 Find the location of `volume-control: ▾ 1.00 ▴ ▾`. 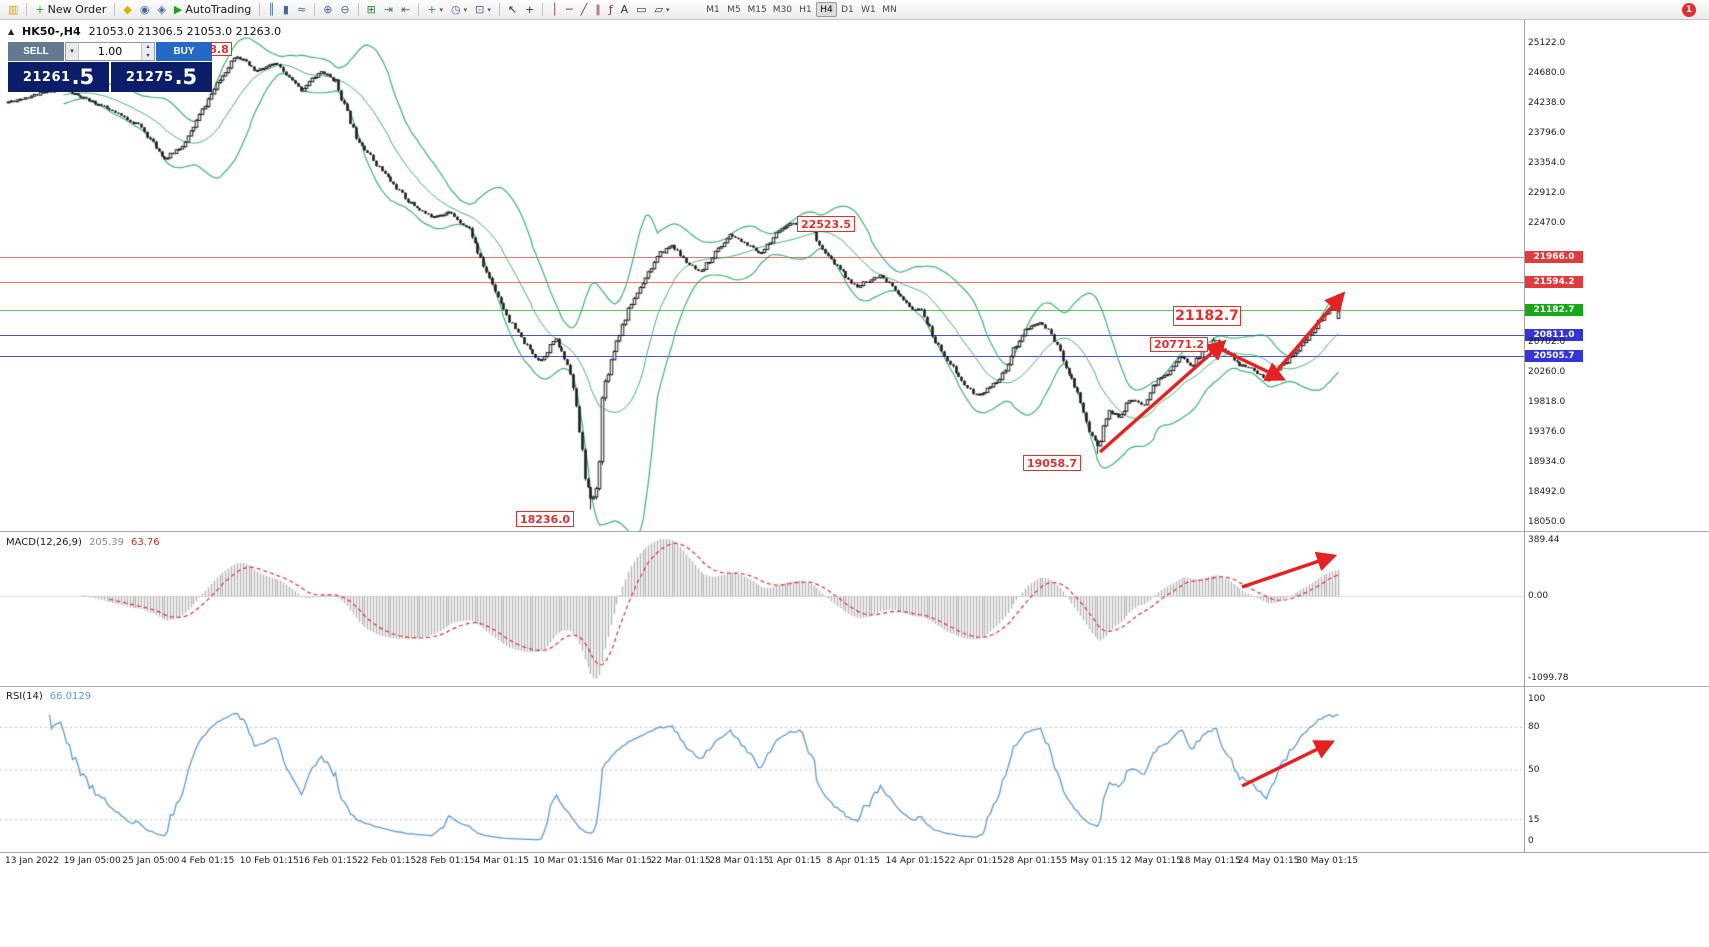

volume-control: ▾ 1.00 ▴ ▾ is located at coordinates (110, 51).